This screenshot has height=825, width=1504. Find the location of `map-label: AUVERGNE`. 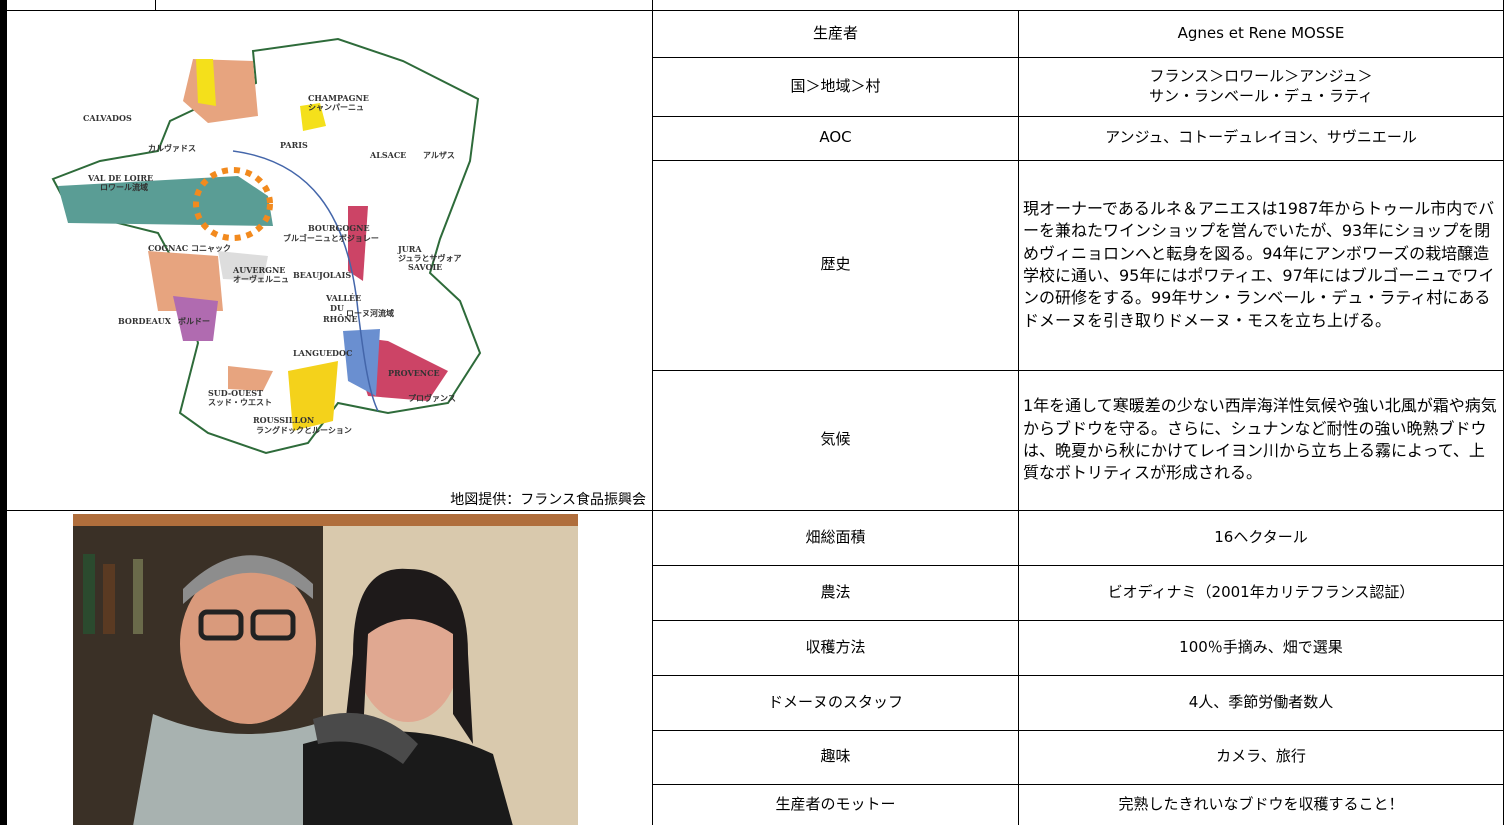

map-label: AUVERGNE is located at coordinates (258, 270).